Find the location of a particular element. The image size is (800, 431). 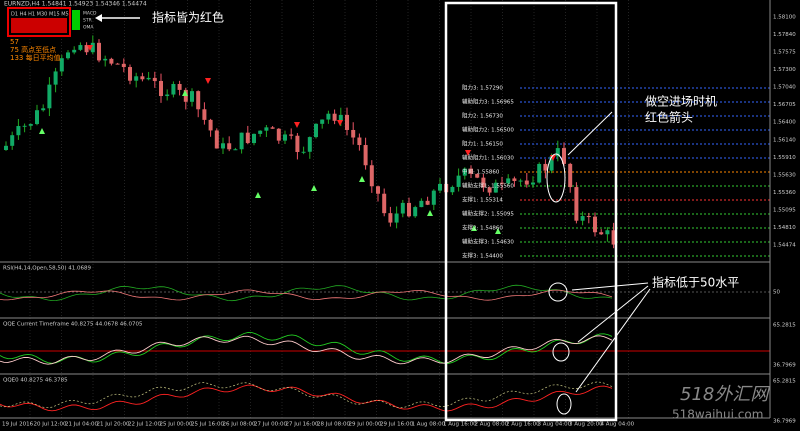

level-label: 阻力3: 1.57290 is located at coordinates (482, 88).